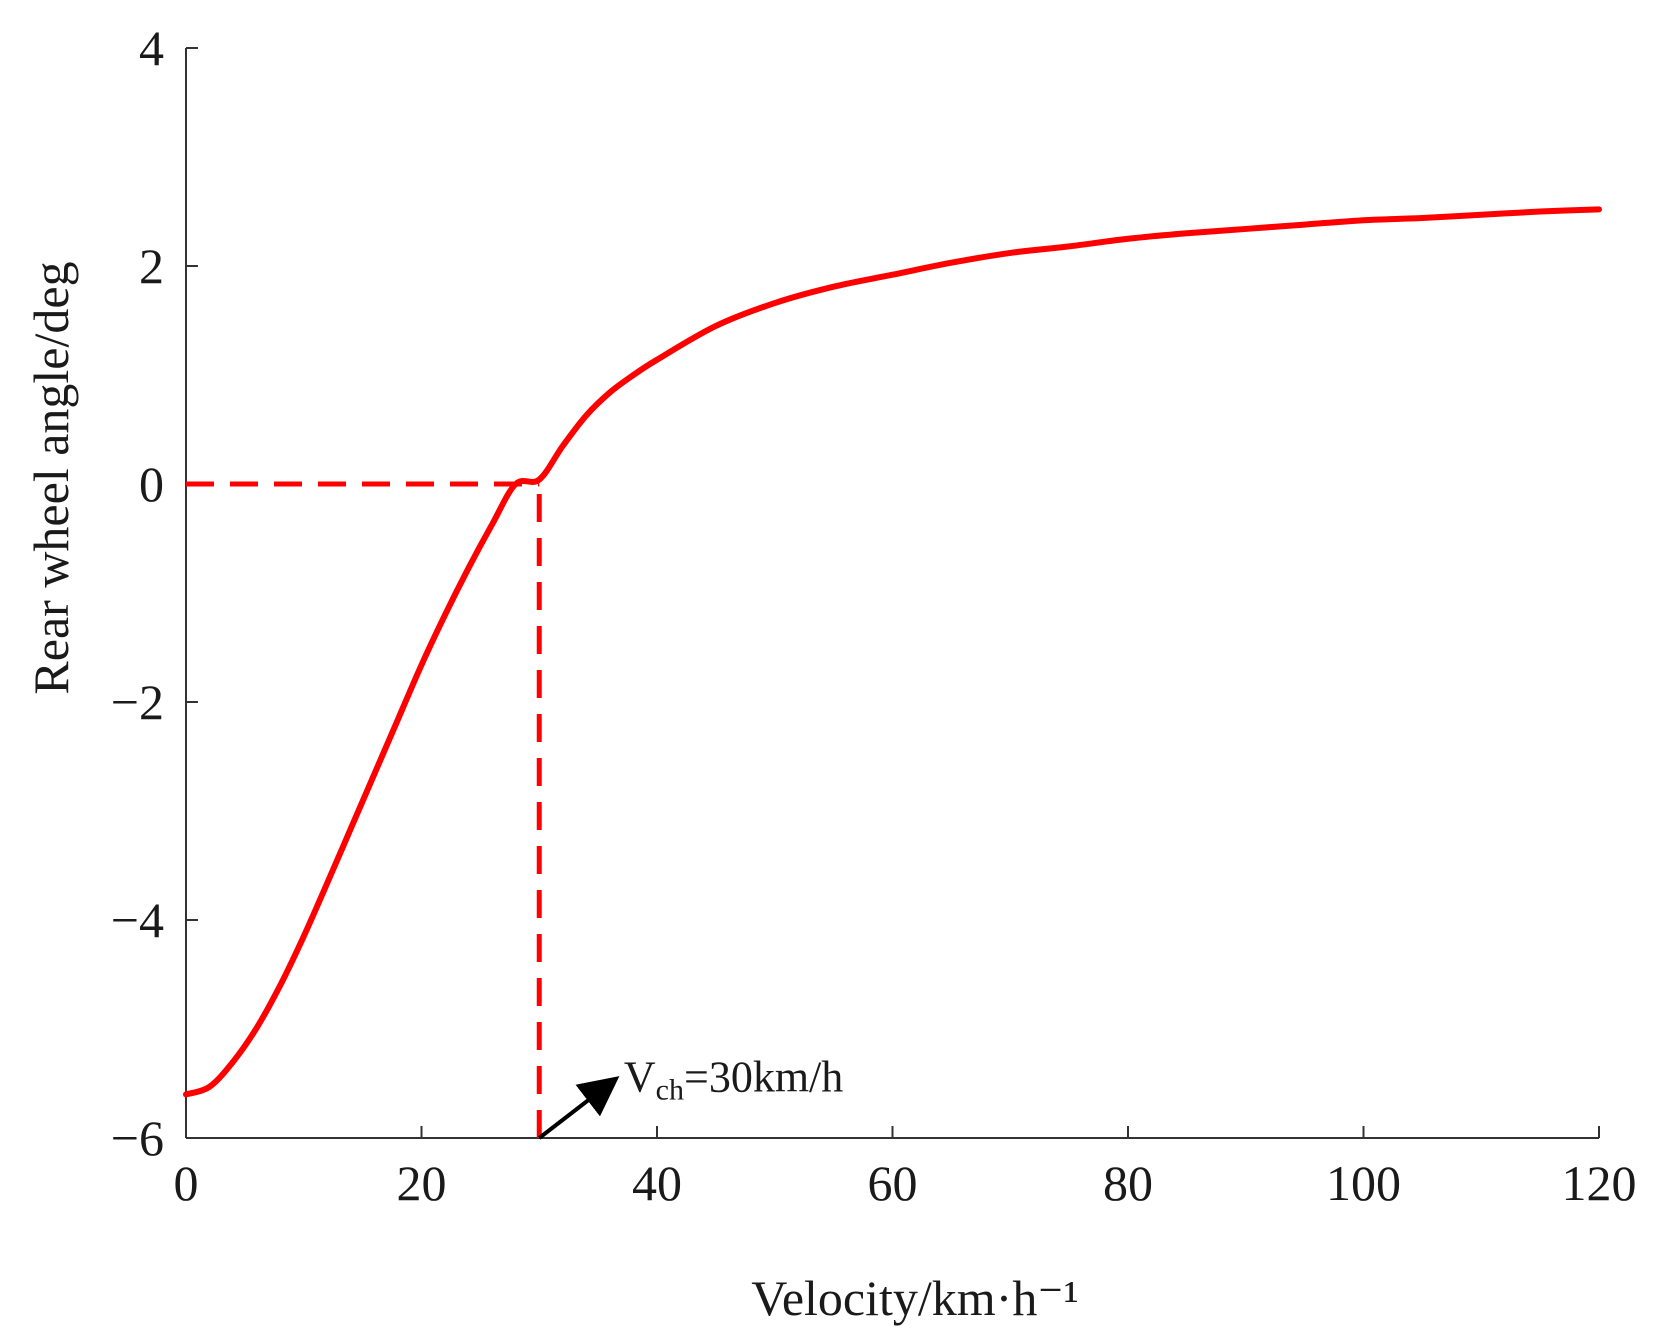 The width and height of the screenshot is (1659, 1339). I want to click on x-ticks: 0 20 40 60 80 100 120, so click(905, 1168).